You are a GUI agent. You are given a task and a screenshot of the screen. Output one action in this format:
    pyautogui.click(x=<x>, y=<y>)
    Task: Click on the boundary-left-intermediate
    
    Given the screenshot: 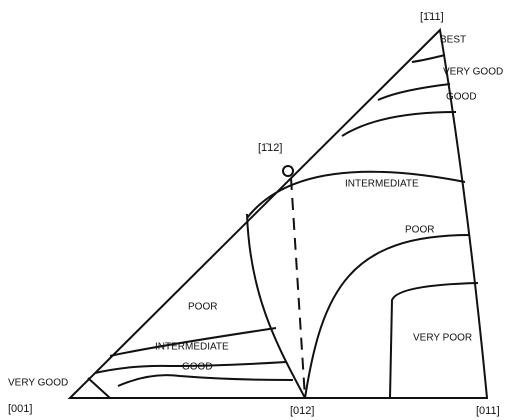 What is the action you would take?
    pyautogui.click(x=190, y=367)
    